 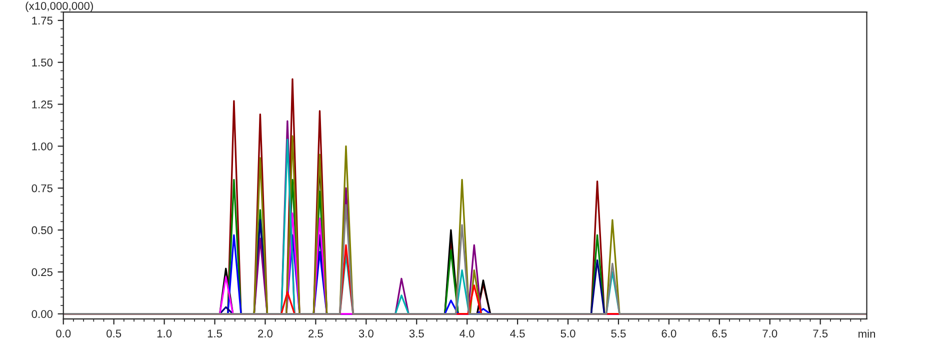 I want to click on x-tick-label: 5.5, so click(x=618, y=334).